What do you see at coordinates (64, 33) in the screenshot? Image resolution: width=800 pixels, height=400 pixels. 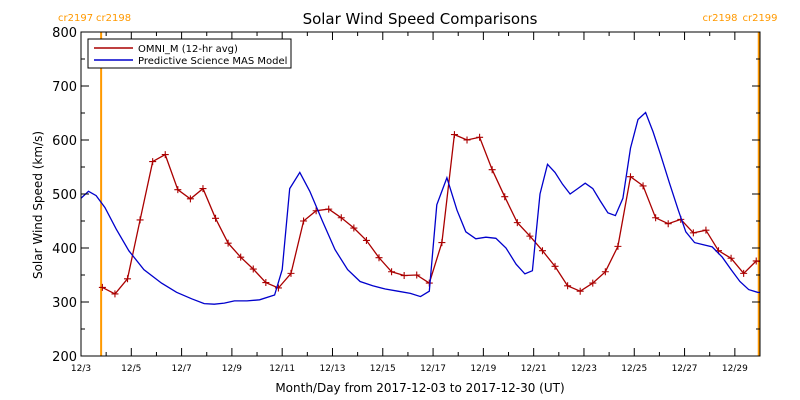 I see `y-tick-label-6: 800` at bounding box center [64, 33].